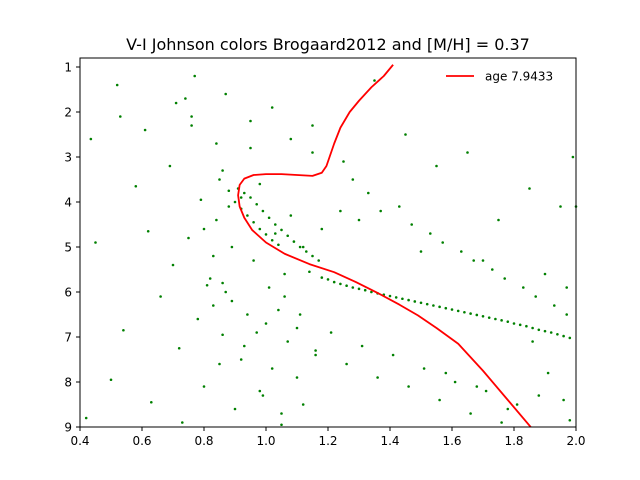 Image resolution: width=640 pixels, height=480 pixels. I want to click on y-tick-label: 4, so click(68, 203).